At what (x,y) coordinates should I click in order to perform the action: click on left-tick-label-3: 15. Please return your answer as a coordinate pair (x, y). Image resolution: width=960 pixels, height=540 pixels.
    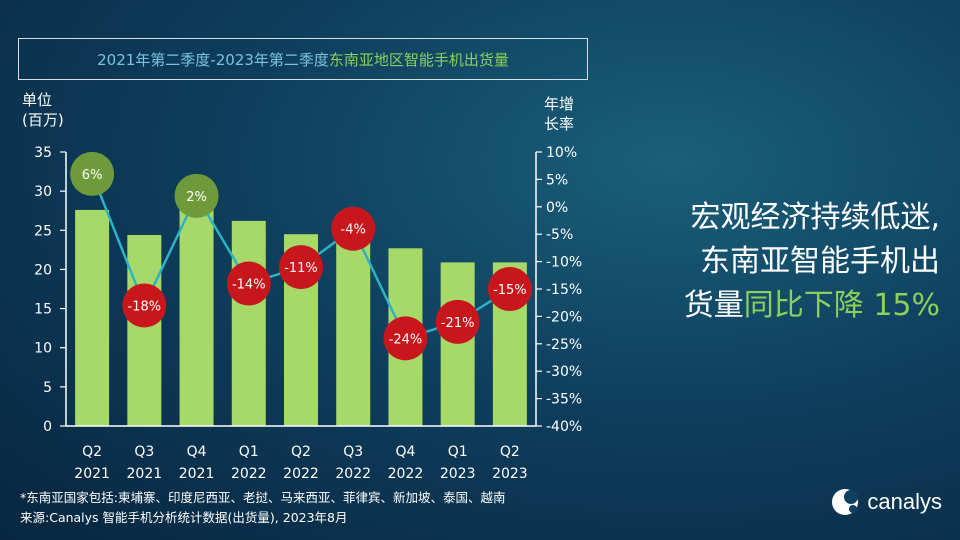
    Looking at the image, I should click on (43, 310).